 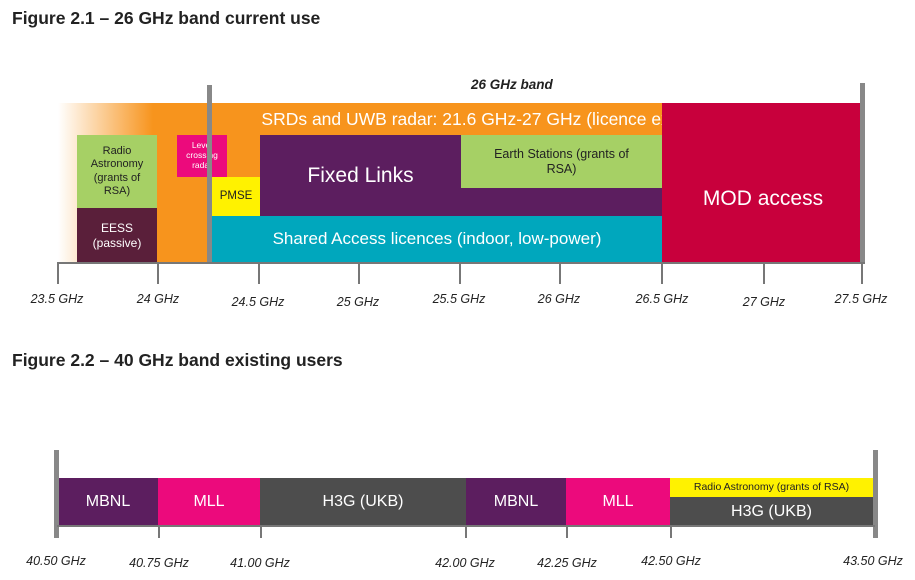 What do you see at coordinates (567, 563) in the screenshot?
I see `axis-label: 42.25 GHz` at bounding box center [567, 563].